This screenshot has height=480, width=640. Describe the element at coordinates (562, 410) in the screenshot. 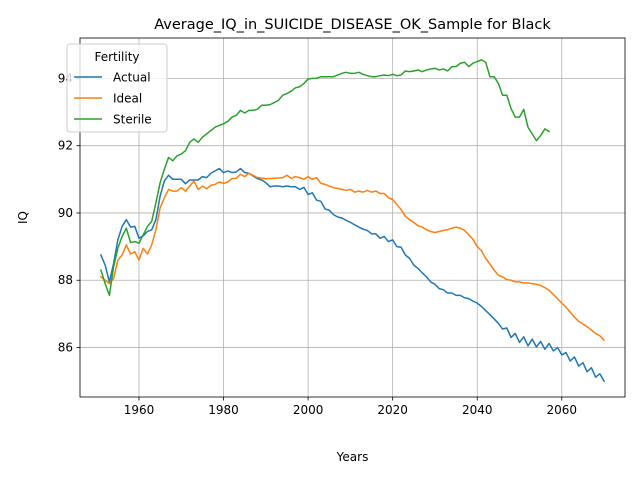

I see `x-tick-label: 2060` at that location.